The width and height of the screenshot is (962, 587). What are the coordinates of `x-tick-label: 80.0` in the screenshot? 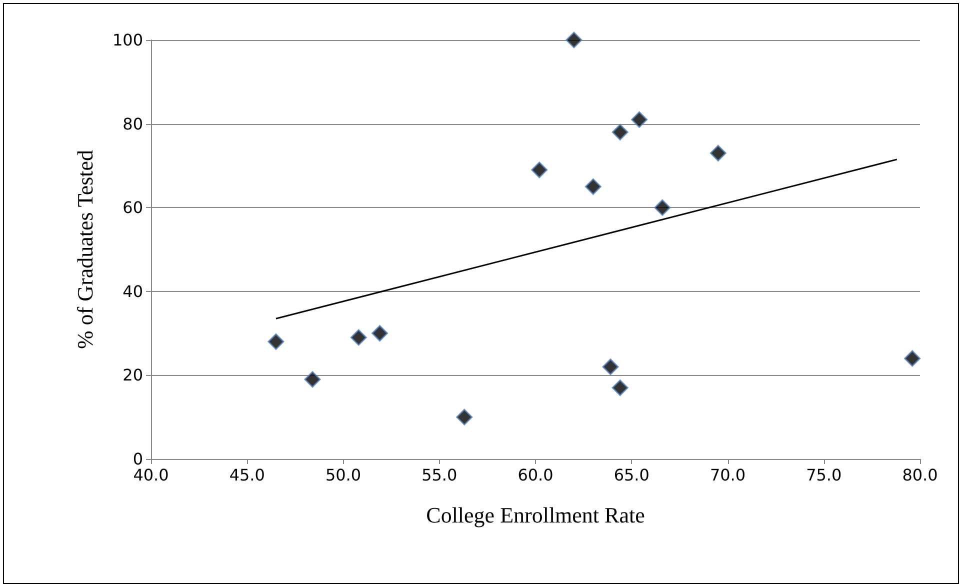 It's located at (920, 475).